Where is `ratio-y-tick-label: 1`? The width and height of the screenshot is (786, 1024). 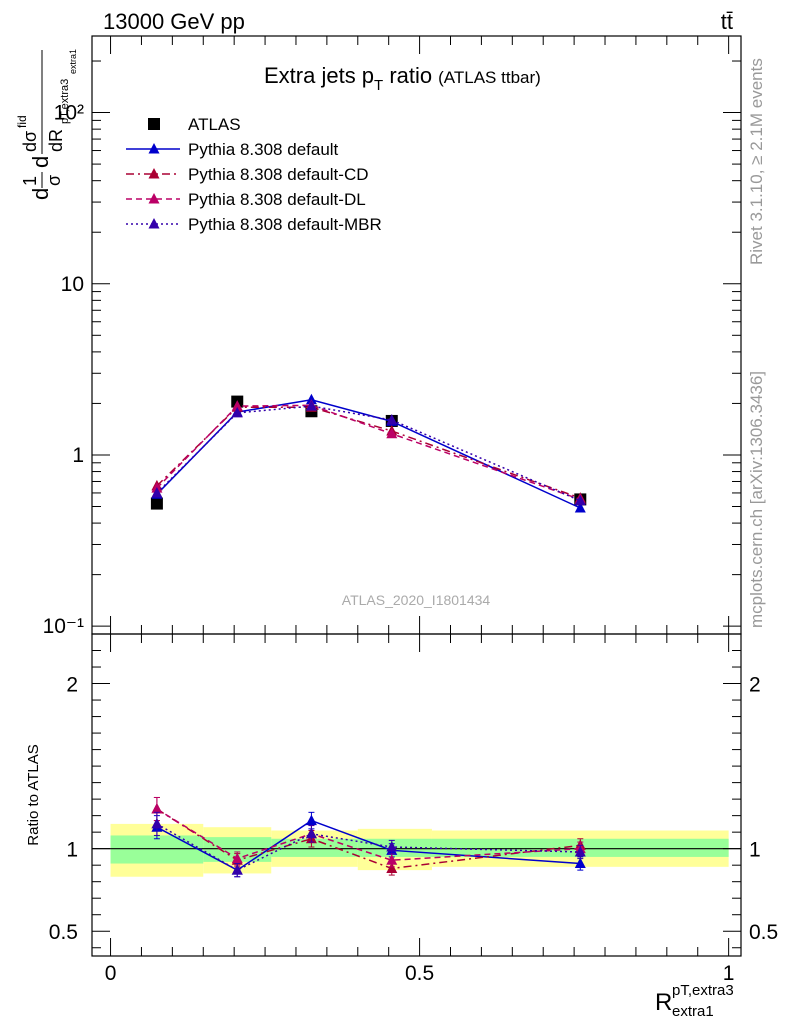
ratio-y-tick-label: 1 is located at coordinates (72, 850).